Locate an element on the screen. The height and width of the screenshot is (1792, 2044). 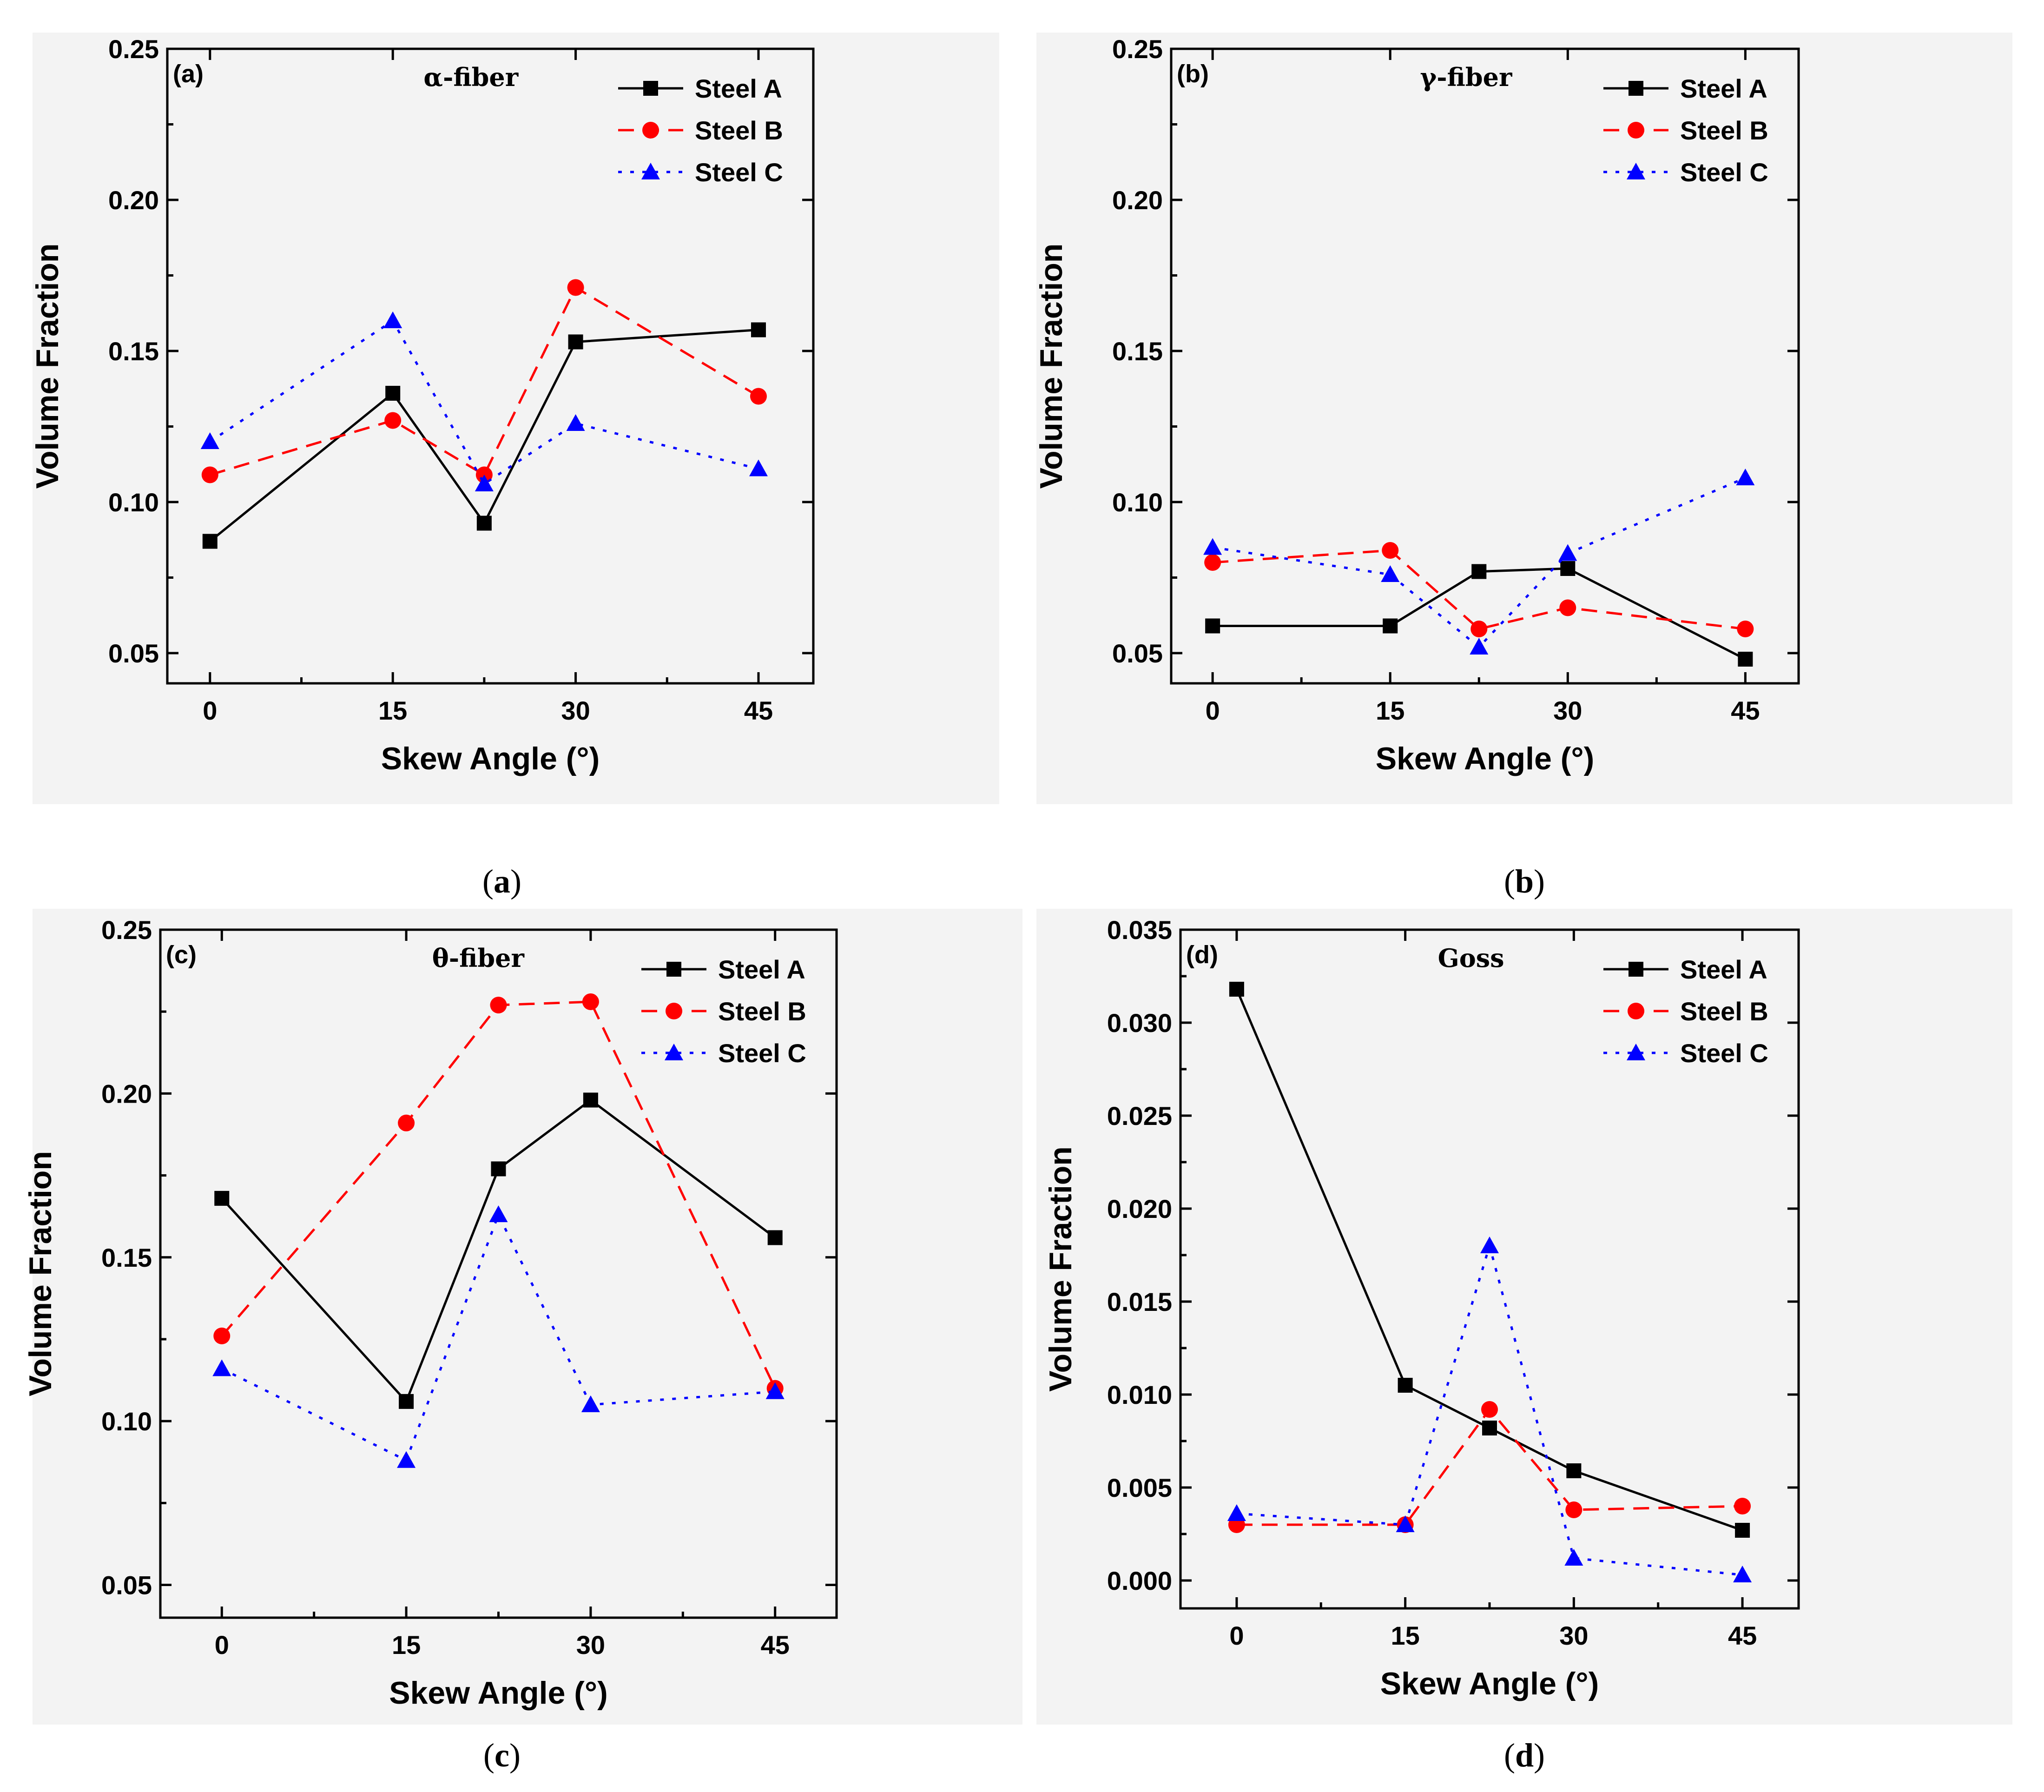
panel-tag: (a) is located at coordinates (188, 74).